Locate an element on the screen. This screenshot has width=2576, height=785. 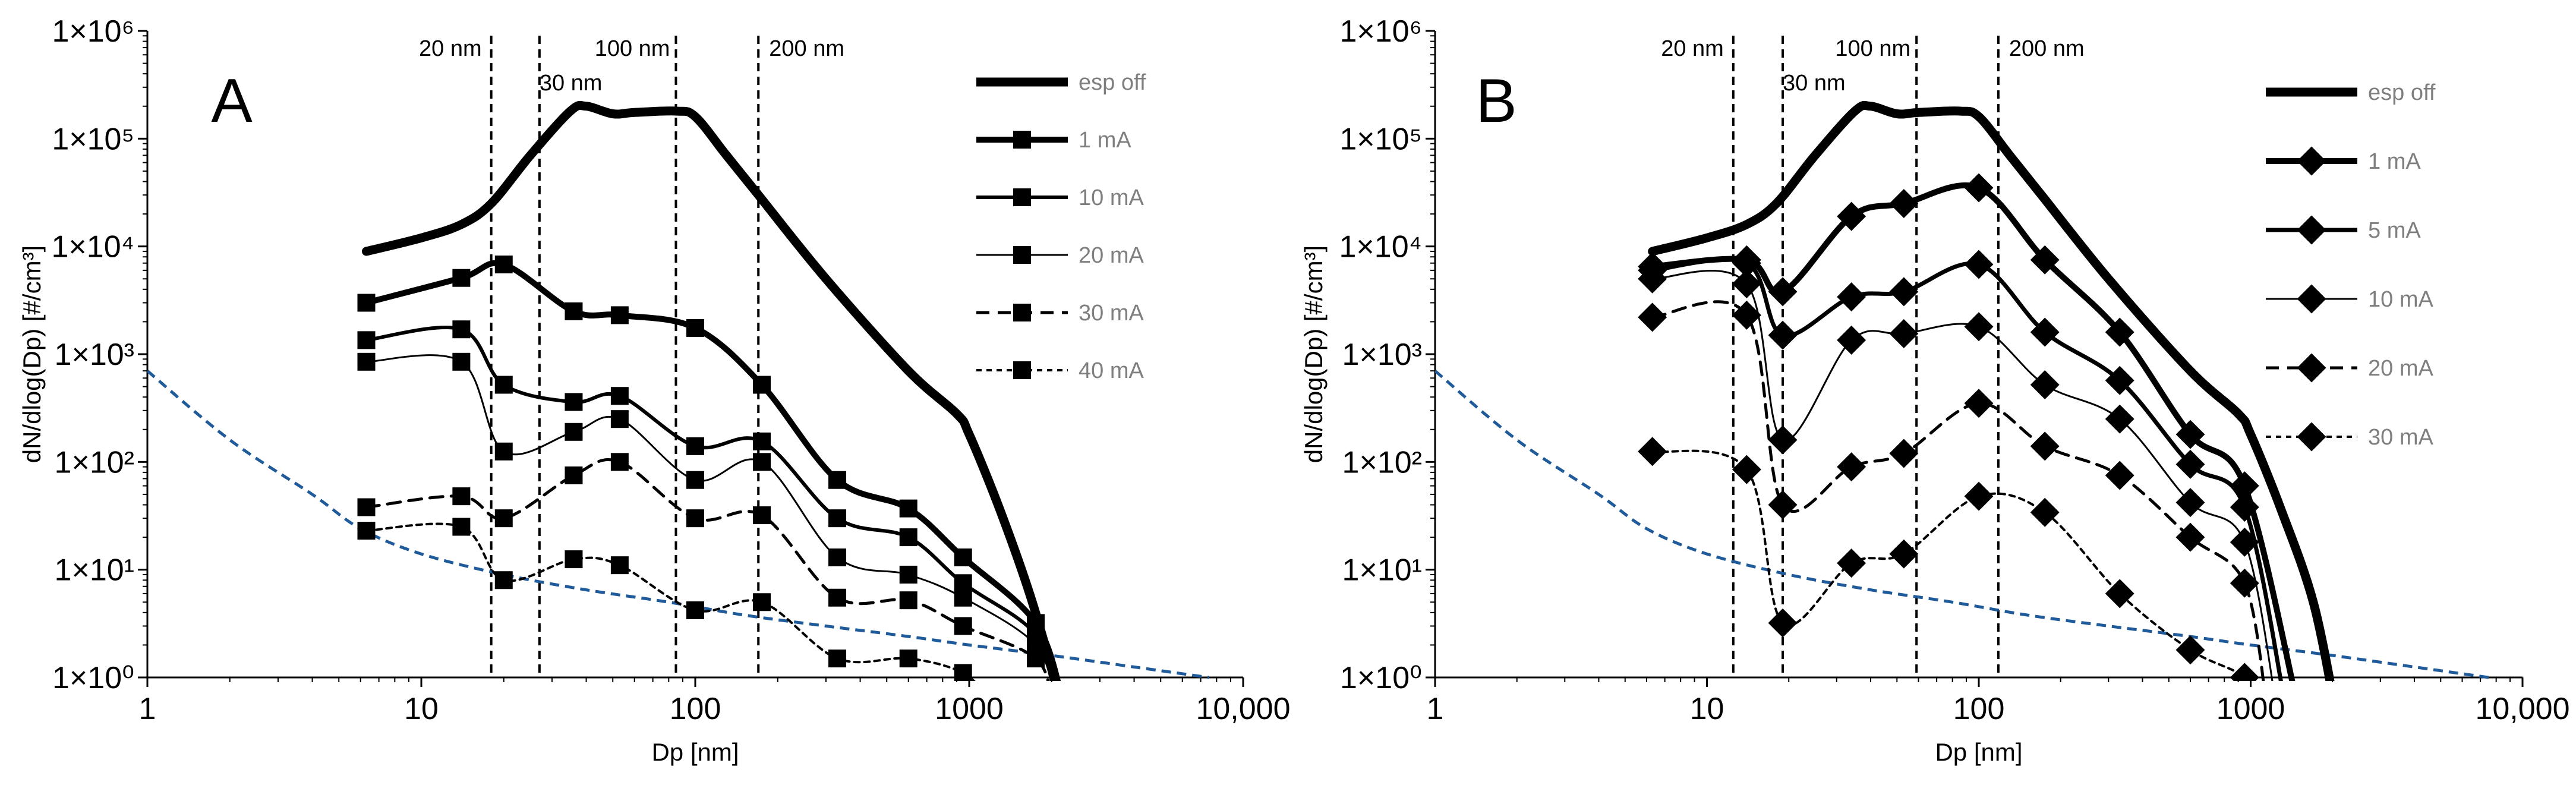
y-tick-label: 1×10² is located at coordinates (1382, 463).